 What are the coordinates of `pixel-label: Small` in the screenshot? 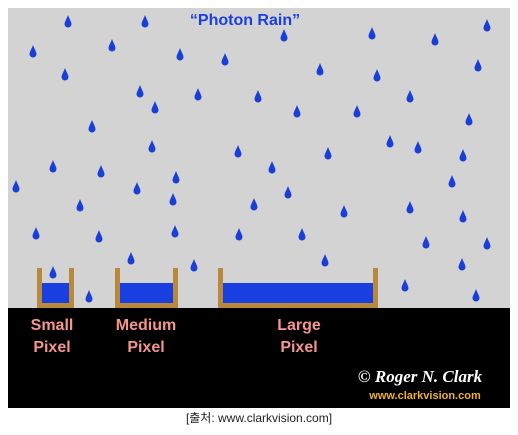 It's located at (52, 325).